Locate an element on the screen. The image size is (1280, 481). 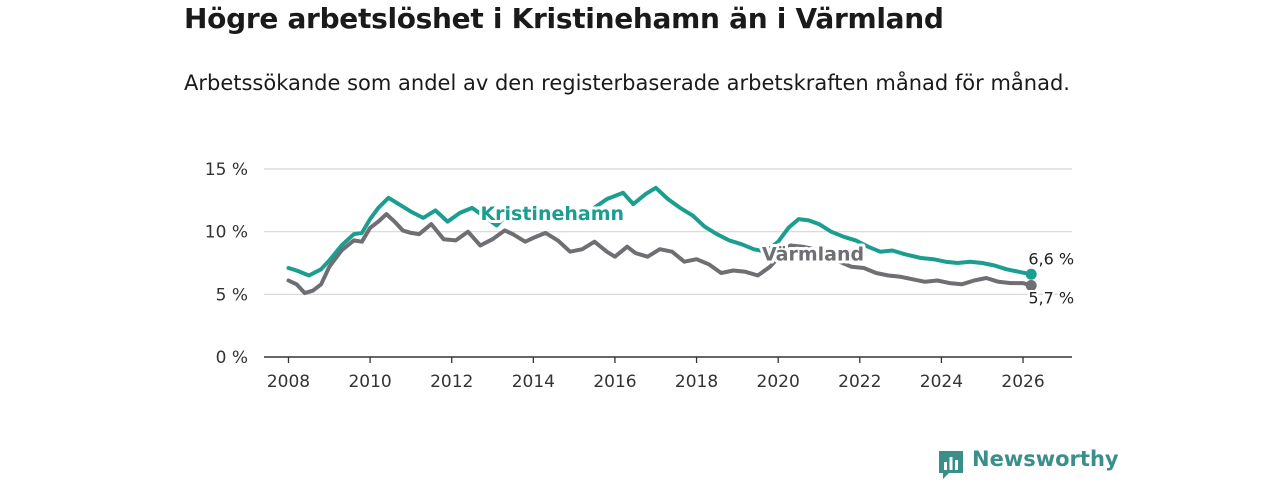
y-tick-label: 10 % is located at coordinates (226, 233).